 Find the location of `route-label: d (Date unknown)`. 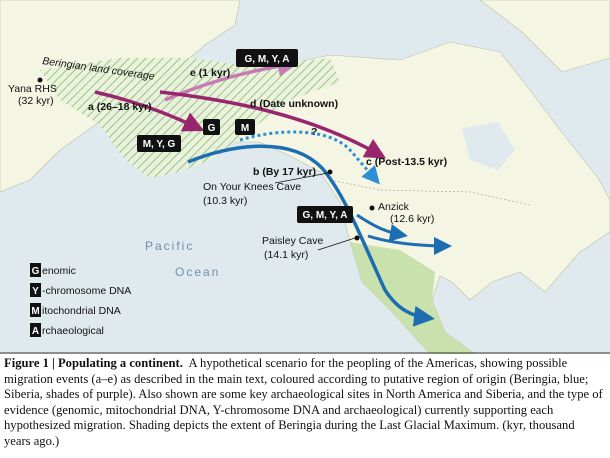

route-label: d (Date unknown) is located at coordinates (294, 104).